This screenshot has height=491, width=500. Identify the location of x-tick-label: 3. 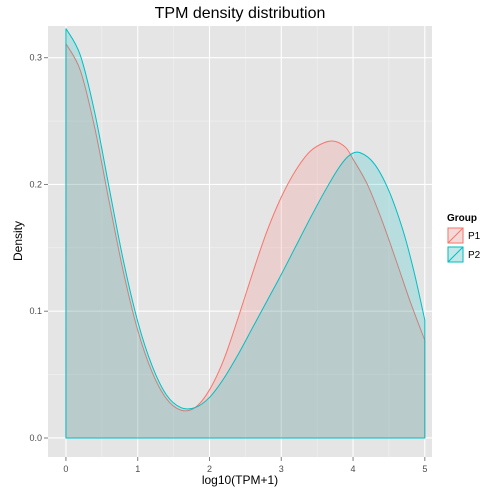
(281, 469).